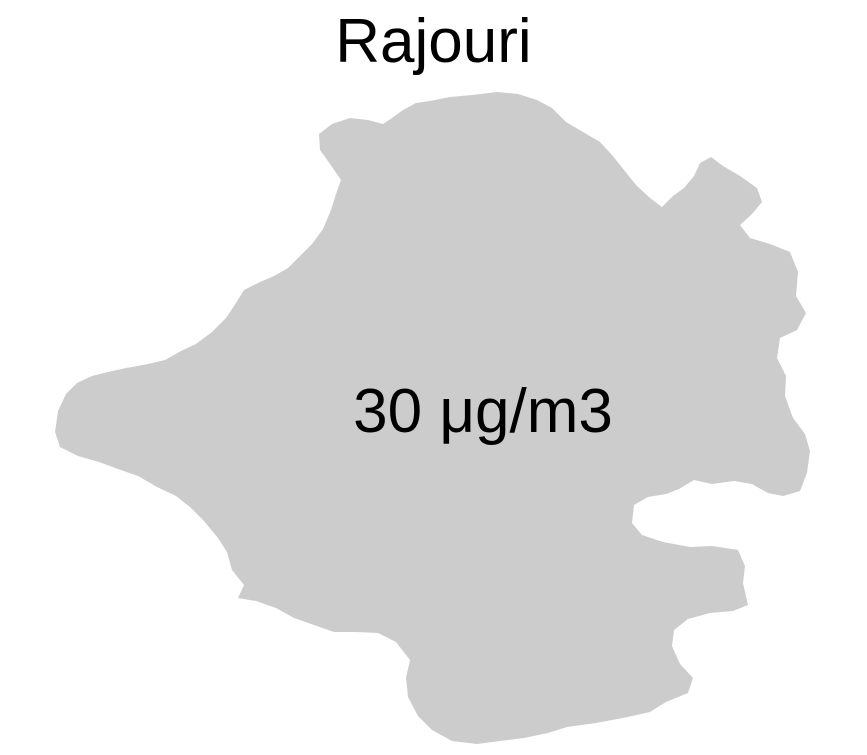  I want to click on map-title: Rajouri, so click(433, 41).